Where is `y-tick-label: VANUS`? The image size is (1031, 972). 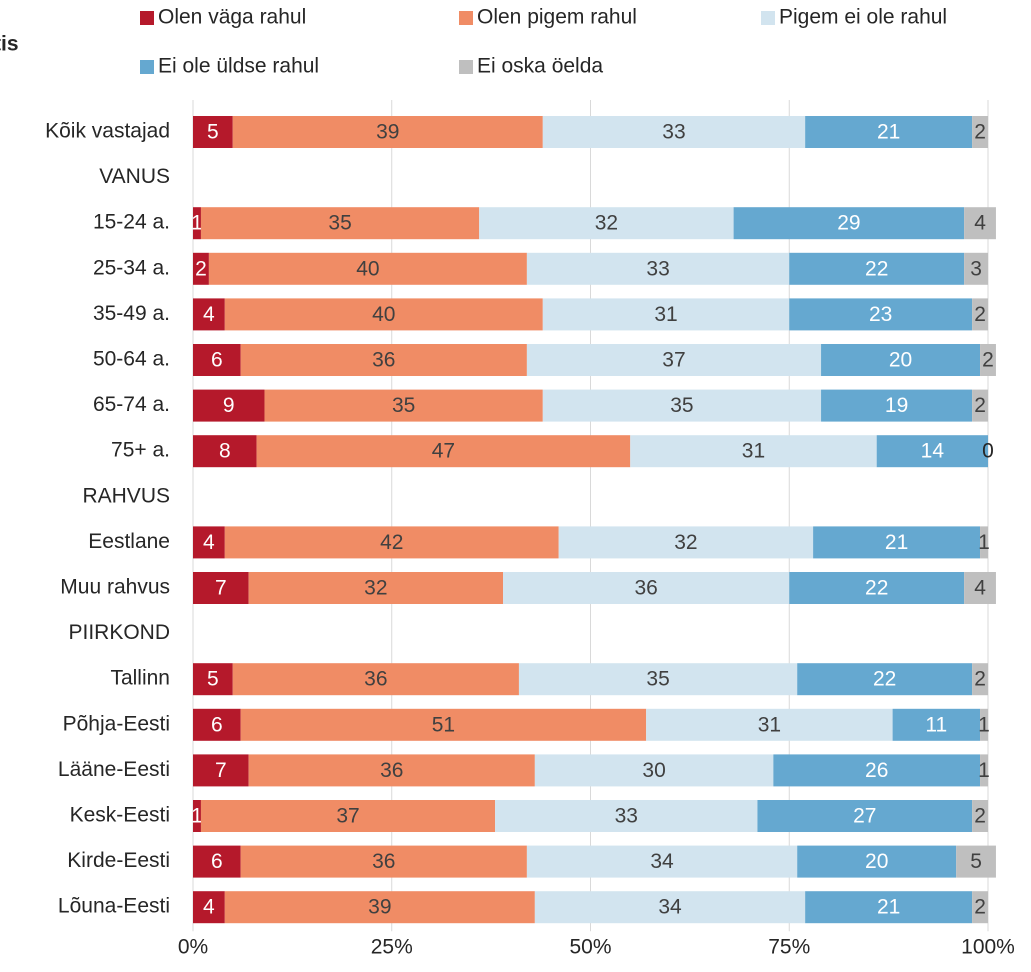 y-tick-label: VANUS is located at coordinates (134, 176).